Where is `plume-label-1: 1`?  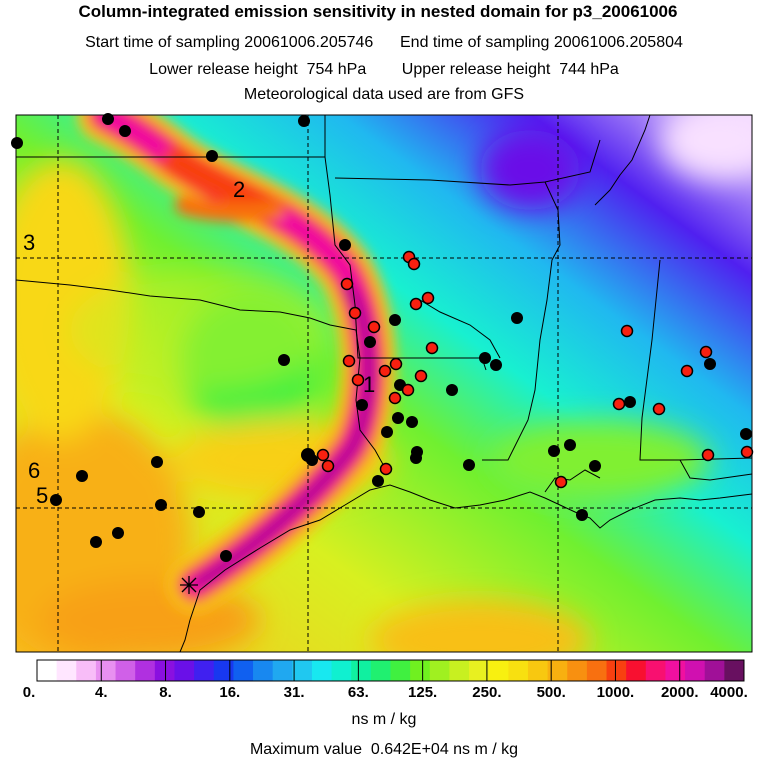
plume-label-1: 1 is located at coordinates (369, 384).